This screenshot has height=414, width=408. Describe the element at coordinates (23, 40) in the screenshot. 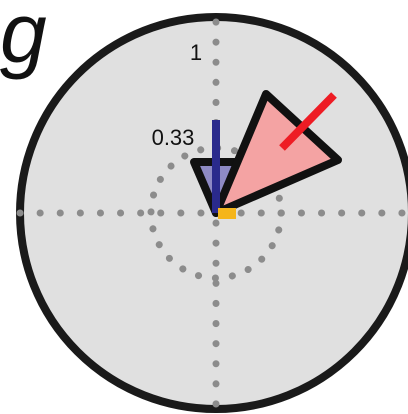

I see `panel-letter: g` at that location.